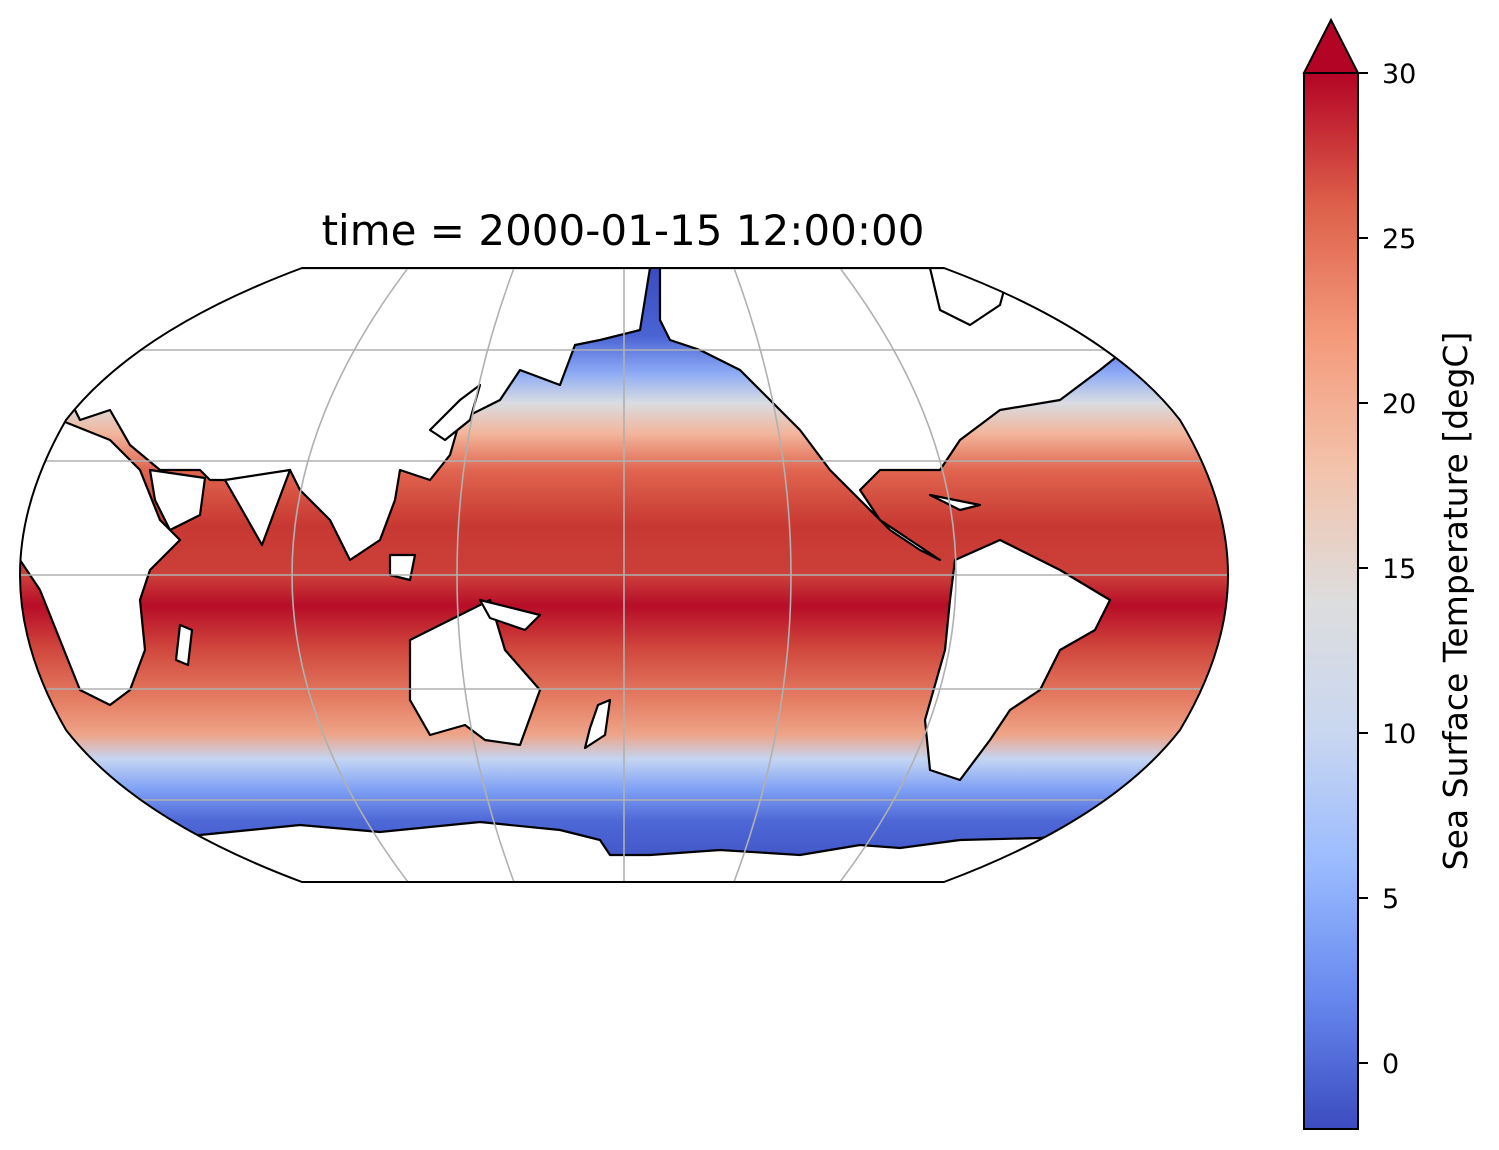 This screenshot has width=1499, height=1150. Describe the element at coordinates (1399, 404) in the screenshot. I see `colorbar-tick-label: 20` at that location.